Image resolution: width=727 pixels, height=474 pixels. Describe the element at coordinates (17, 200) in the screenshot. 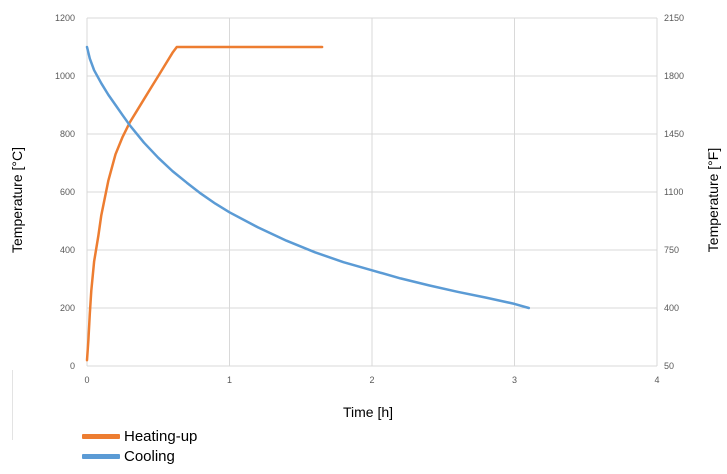

I see `y-axis-title: Temperature [°C]` at that location.